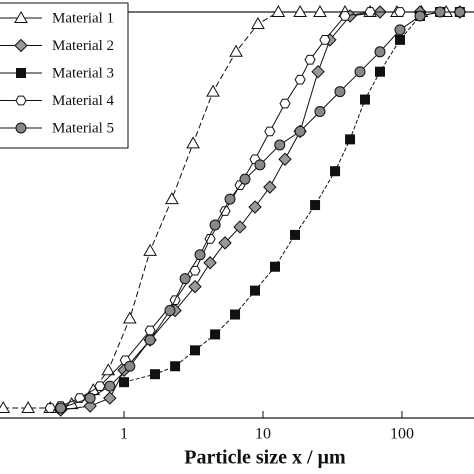 Image resolution: width=474 pixels, height=474 pixels. What do you see at coordinates (83, 128) in the screenshot?
I see `legend-label: Material 5` at bounding box center [83, 128].